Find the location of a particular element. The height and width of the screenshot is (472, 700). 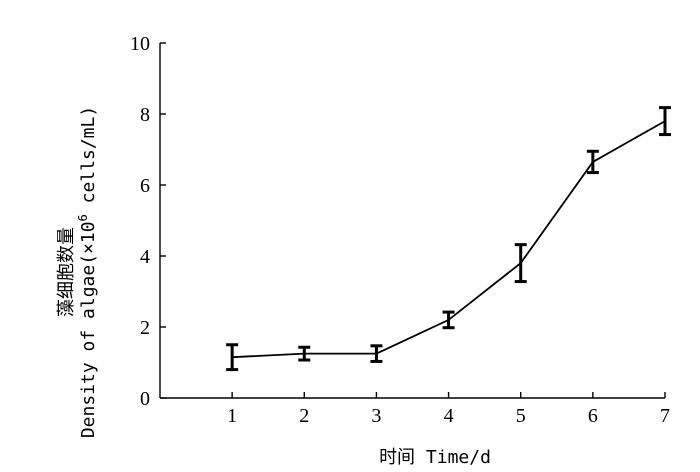

x-axis-label: 时间 Time/d is located at coordinates (435, 457).